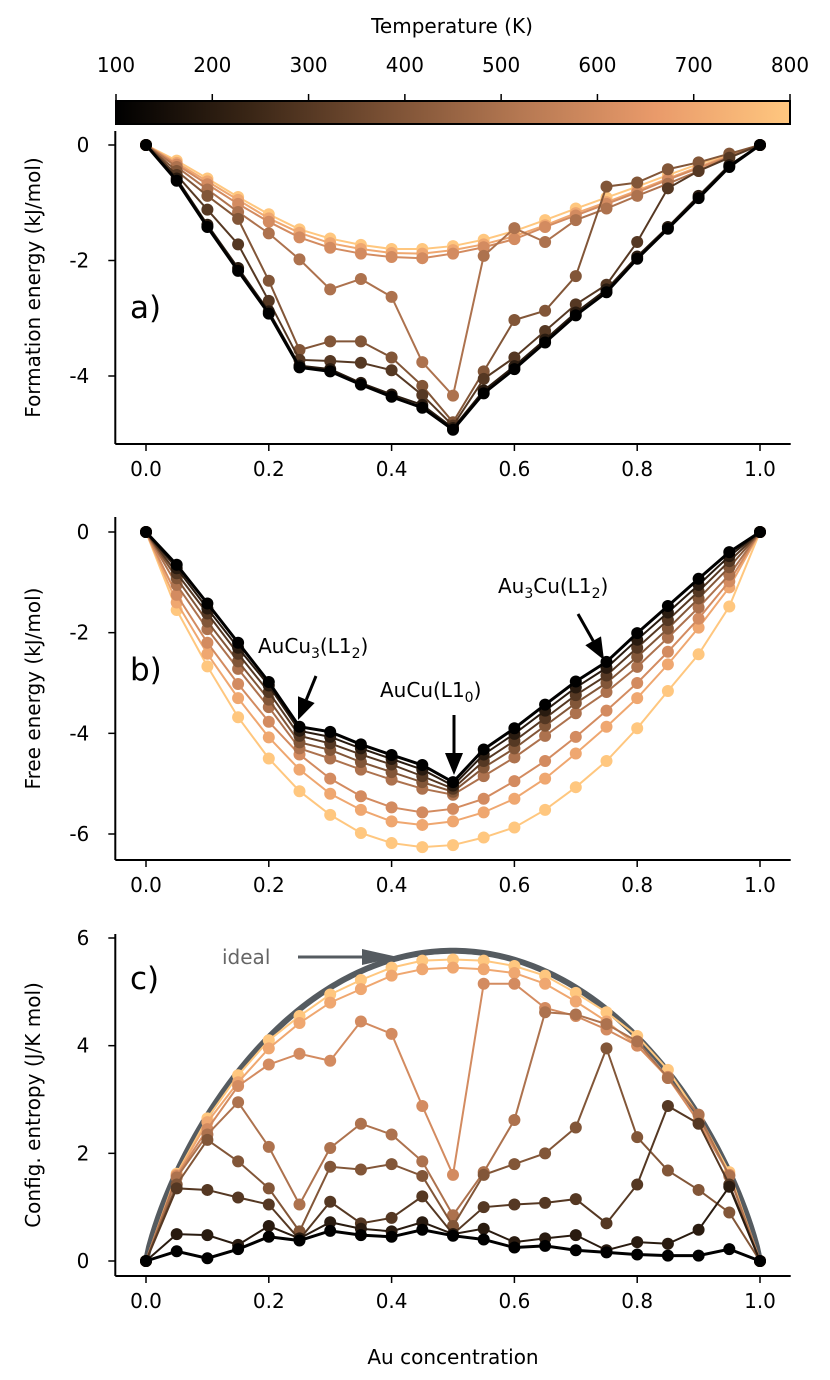  What do you see at coordinates (33, 287) in the screenshot?
I see `y-axis-label: Formation energy (kJ/mol)` at bounding box center [33, 287].